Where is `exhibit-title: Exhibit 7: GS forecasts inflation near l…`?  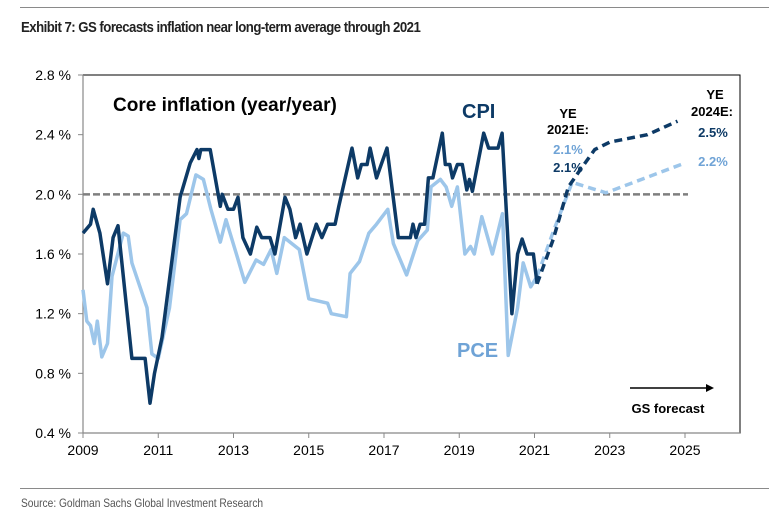 exhibit-title: Exhibit 7: GS forecasts inflation near l… is located at coordinates (221, 27).